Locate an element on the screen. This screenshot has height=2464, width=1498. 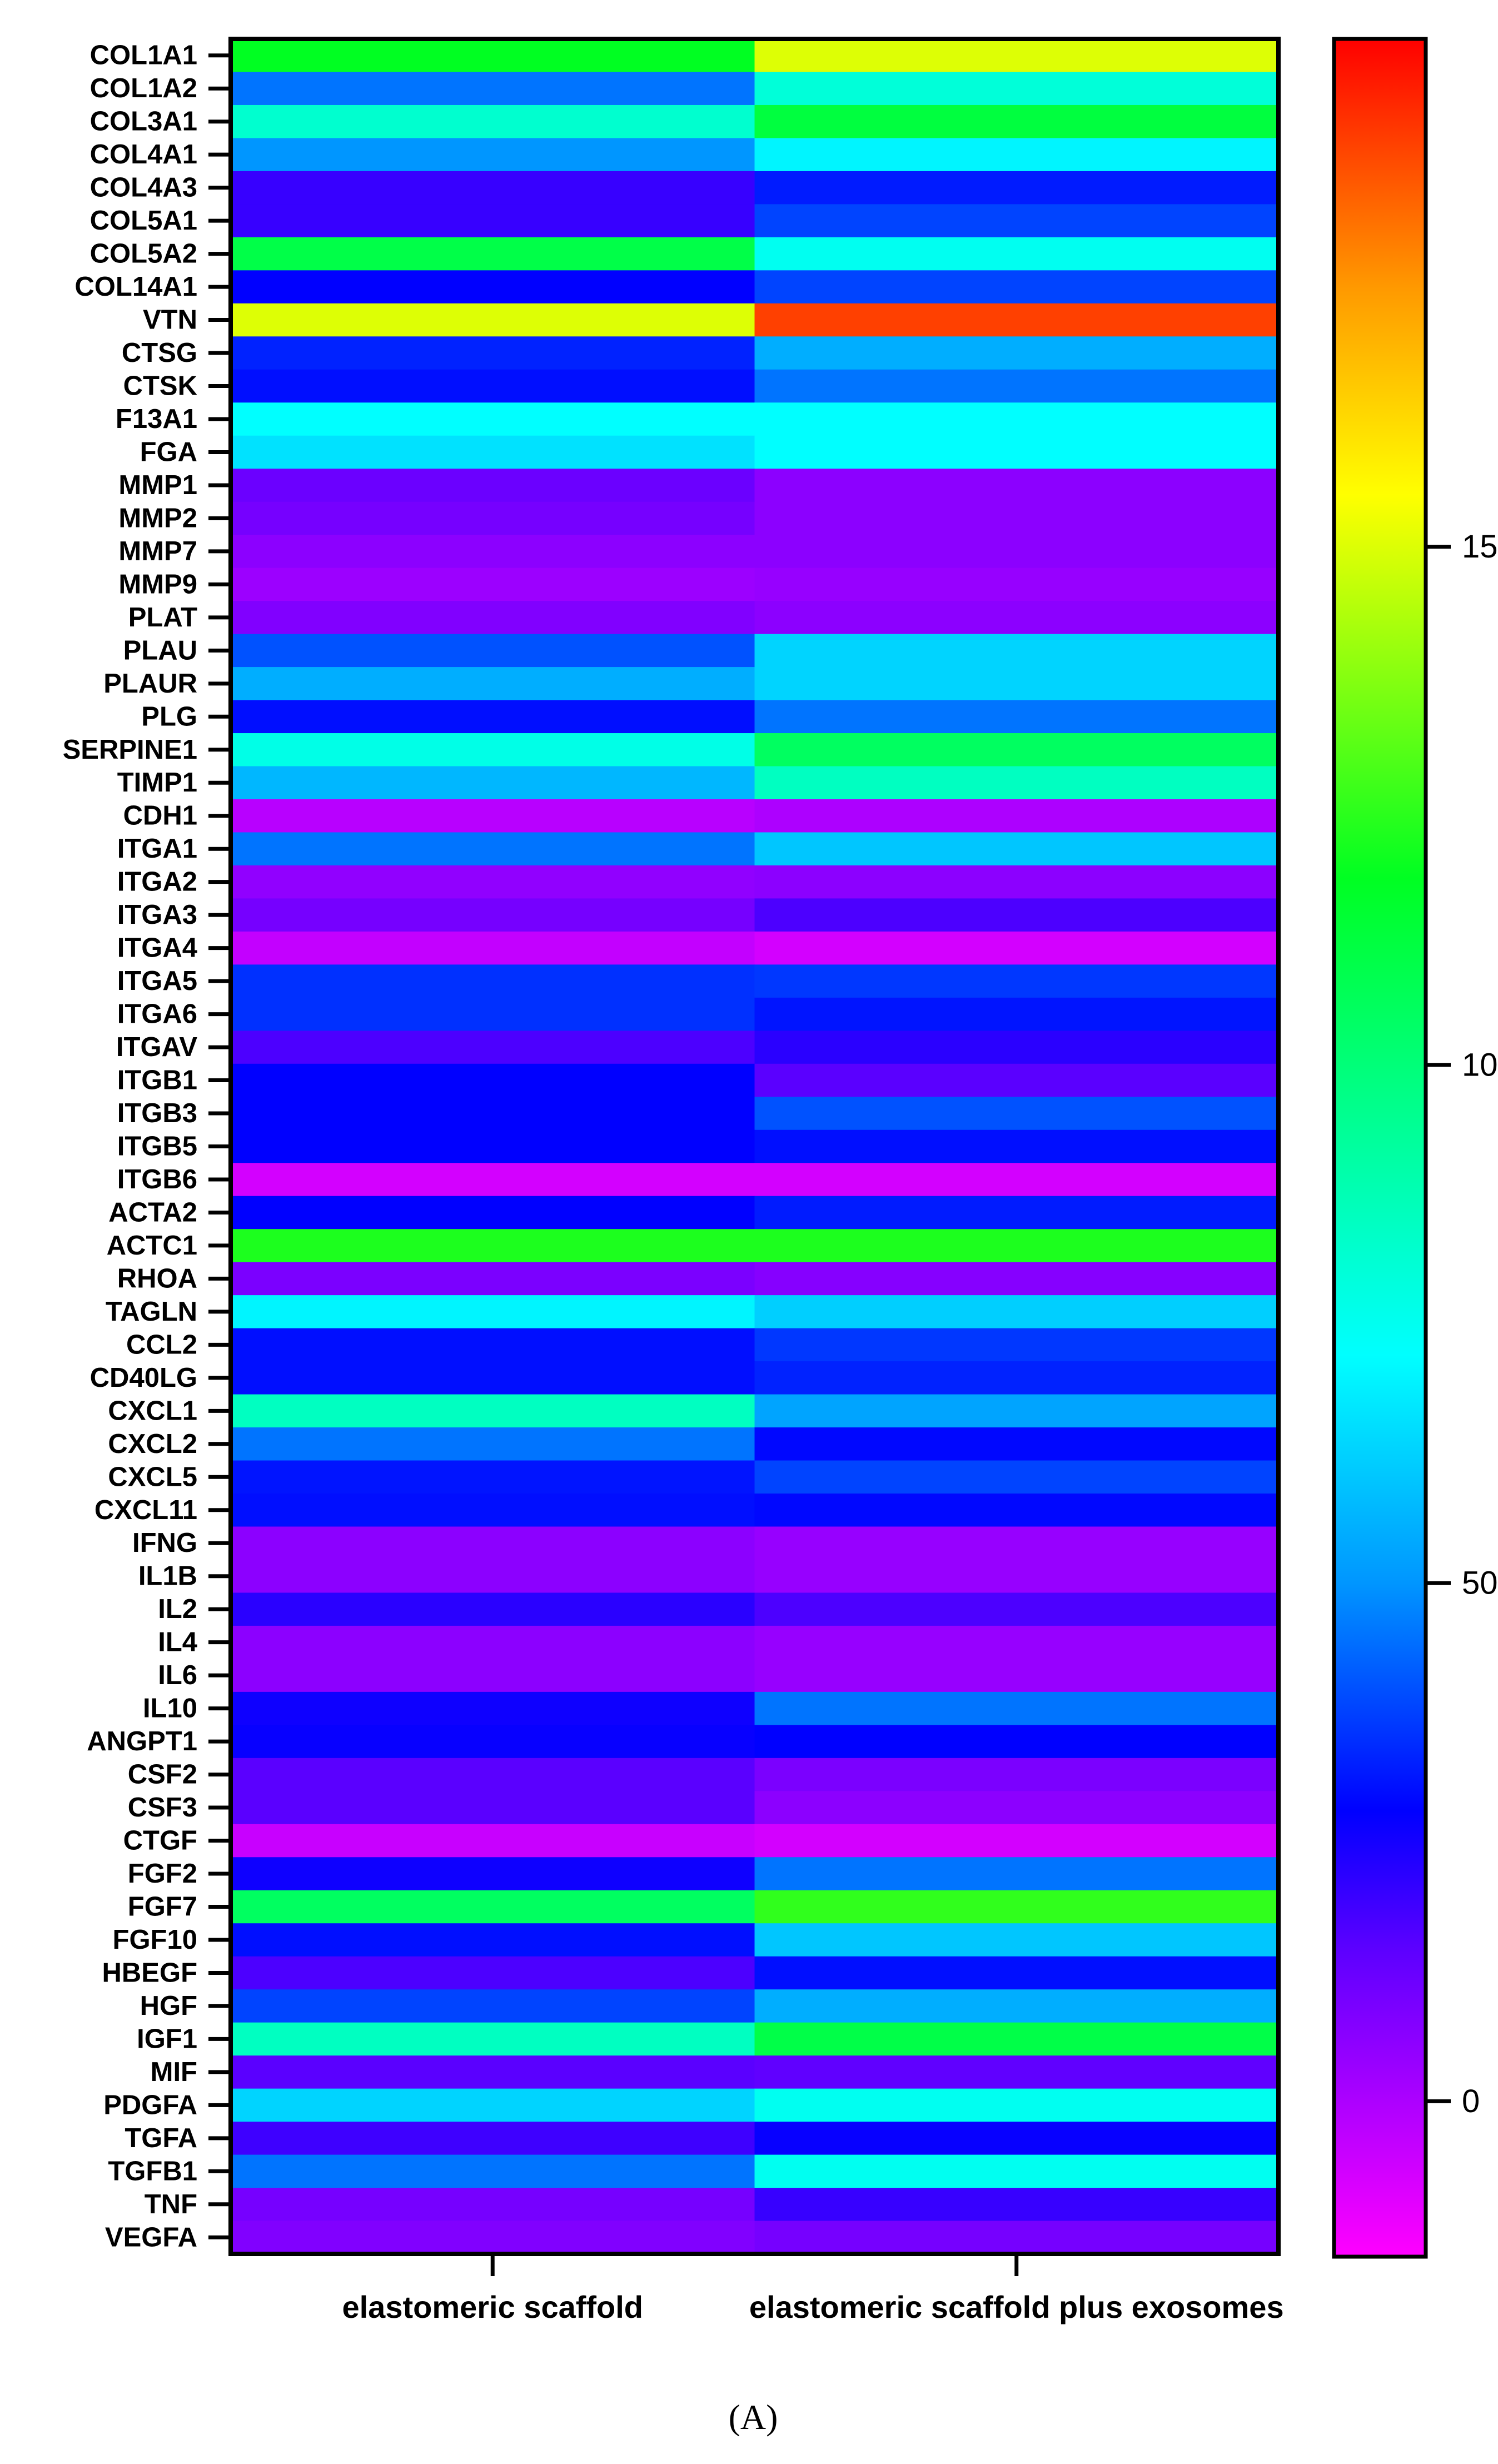
colorbar-tick-label: 150 is located at coordinates (1480, 547).